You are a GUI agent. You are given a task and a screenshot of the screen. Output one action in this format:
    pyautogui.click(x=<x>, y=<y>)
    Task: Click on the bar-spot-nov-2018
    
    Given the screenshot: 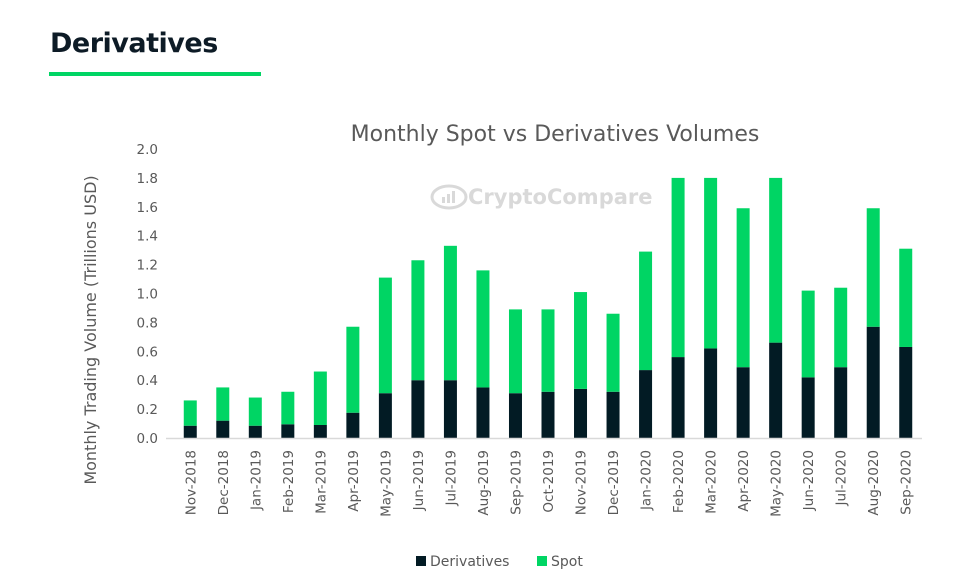 What is the action you would take?
    pyautogui.click(x=190, y=413)
    